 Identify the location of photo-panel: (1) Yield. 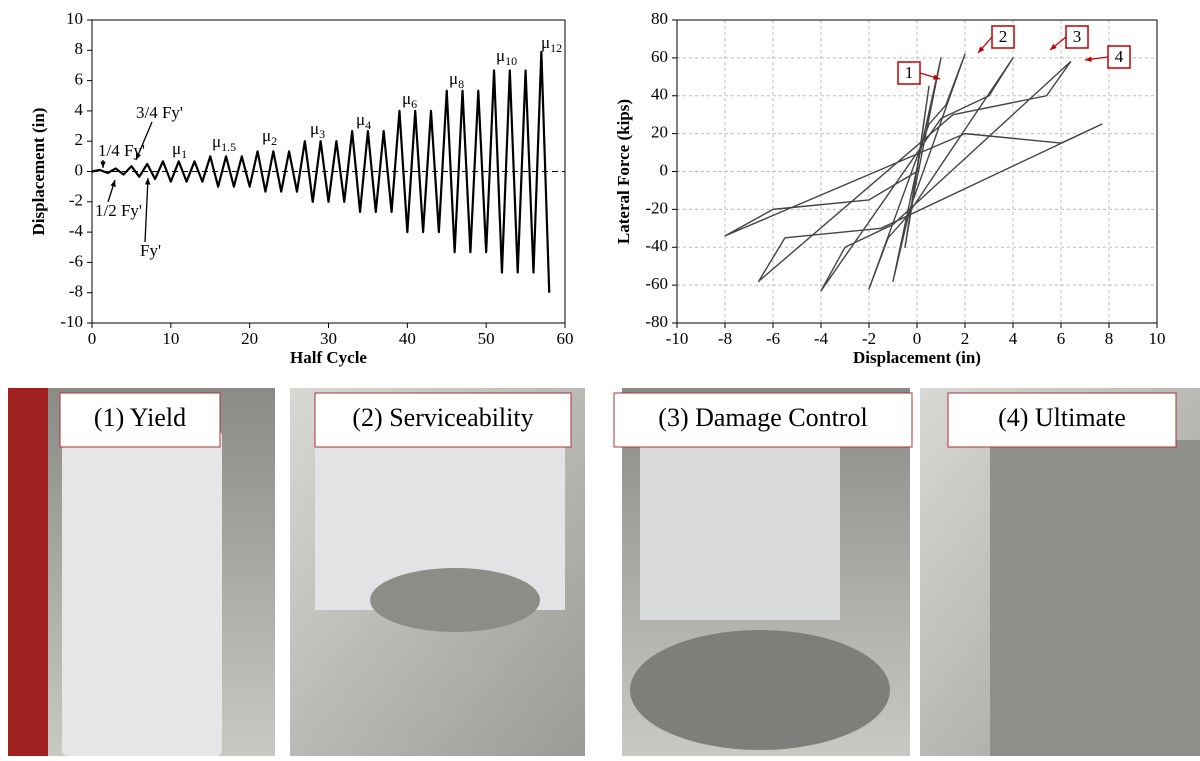
(141, 572).